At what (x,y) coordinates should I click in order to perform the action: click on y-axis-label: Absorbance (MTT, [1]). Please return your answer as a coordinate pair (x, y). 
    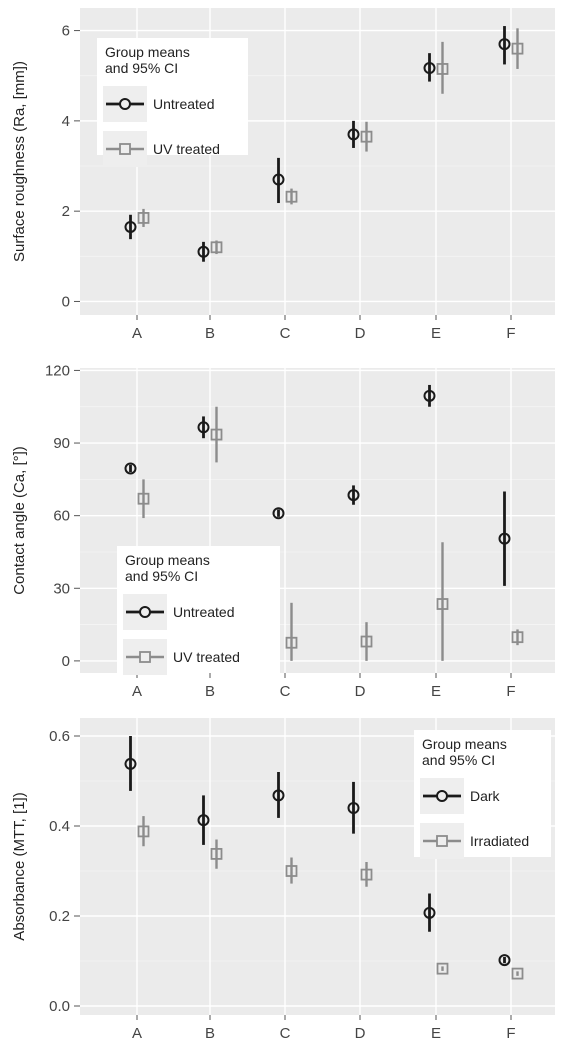
    Looking at the image, I should click on (19, 866).